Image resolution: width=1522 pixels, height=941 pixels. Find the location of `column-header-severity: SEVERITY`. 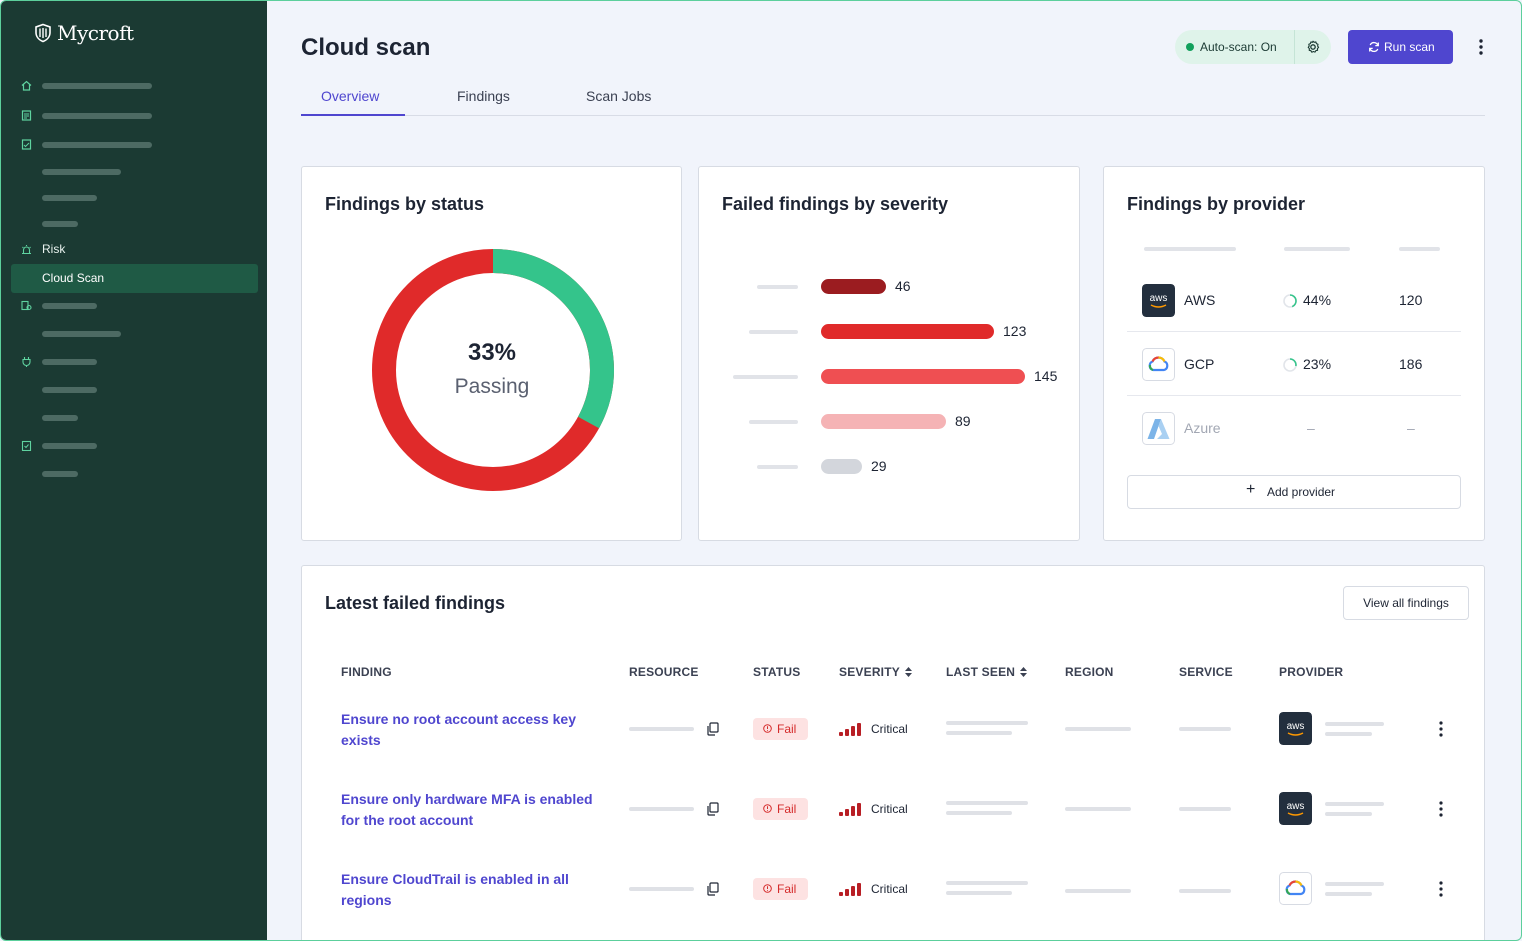

column-header-severity: SEVERITY is located at coordinates (875, 672).